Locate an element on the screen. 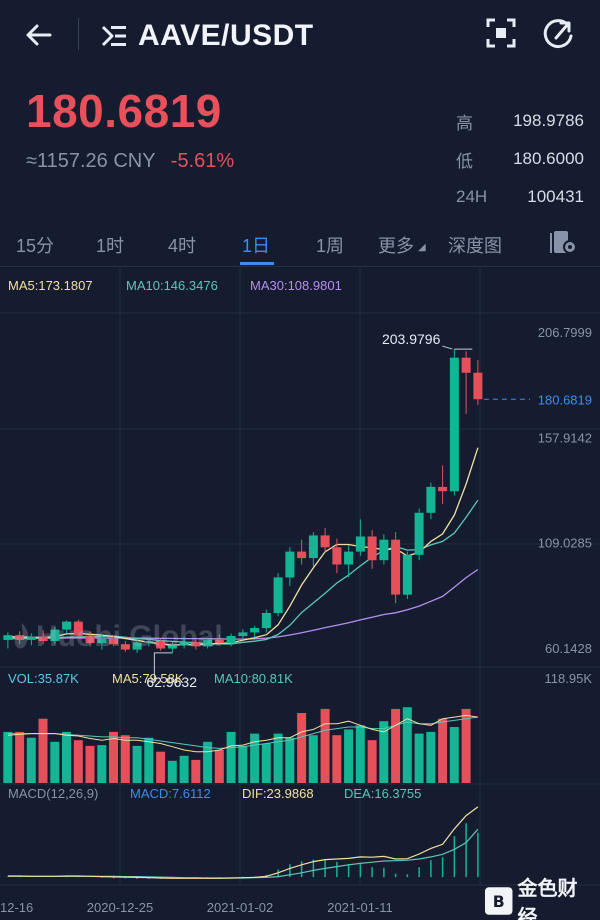 The width and height of the screenshot is (600, 920). vol-ma10-legend: MA10:80.81K is located at coordinates (253, 678).